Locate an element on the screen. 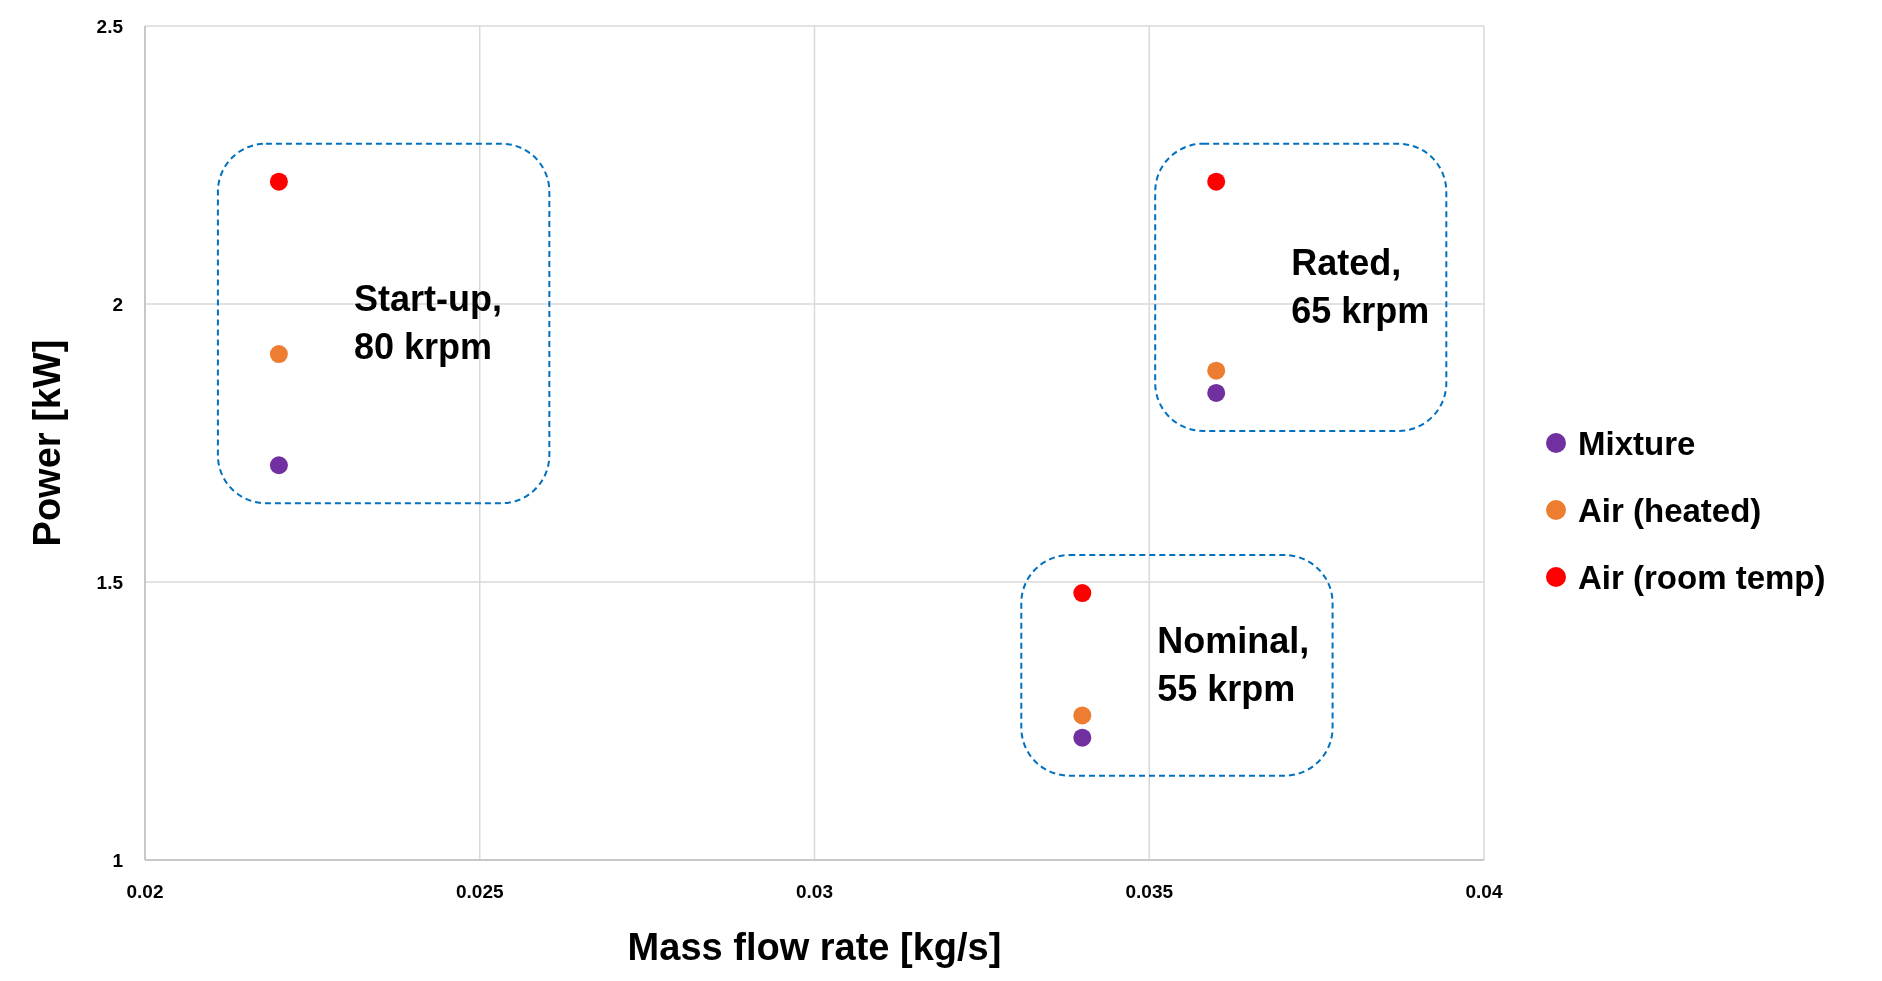 The height and width of the screenshot is (981, 1882). x-tick-label: 0.03 is located at coordinates (814, 891).